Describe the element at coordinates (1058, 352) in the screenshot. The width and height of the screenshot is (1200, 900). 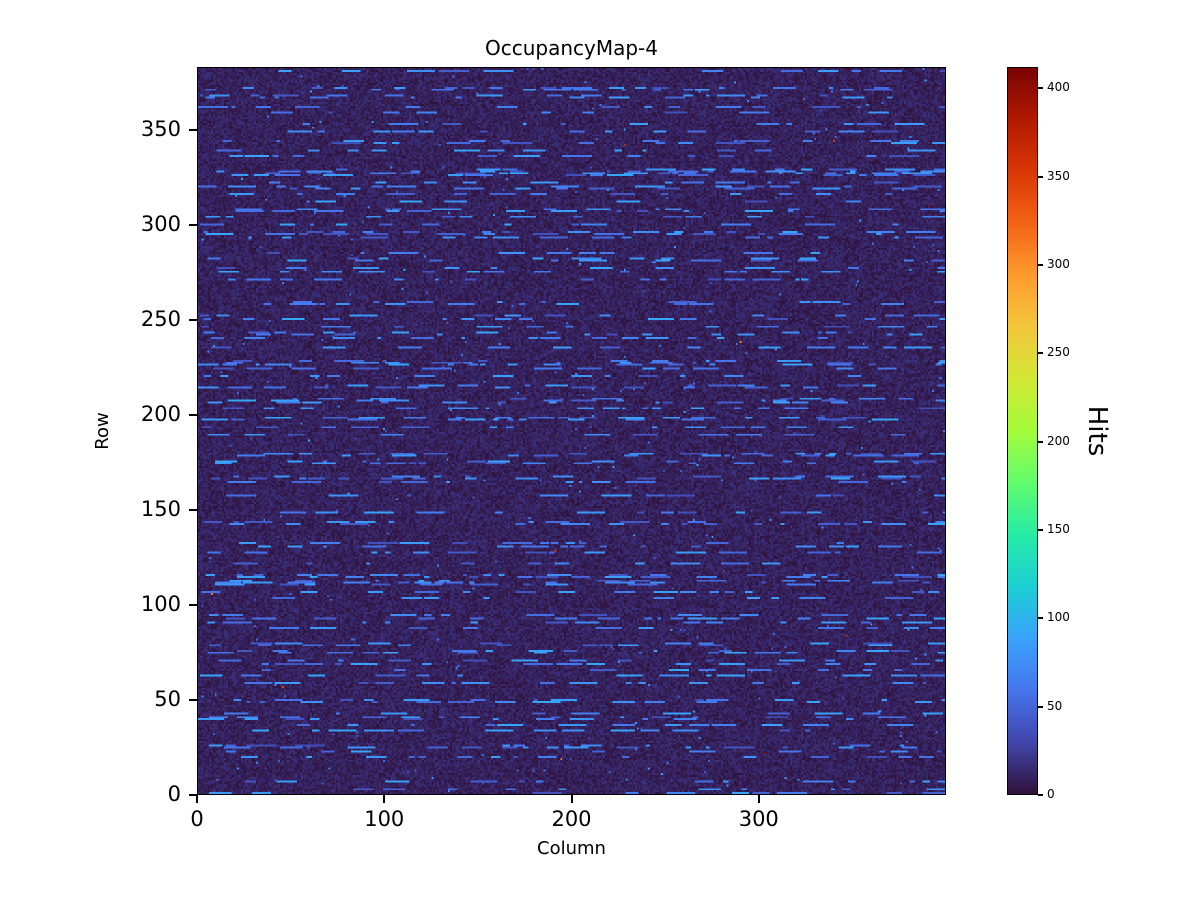
I see `colorbar-tick-label: 250` at that location.